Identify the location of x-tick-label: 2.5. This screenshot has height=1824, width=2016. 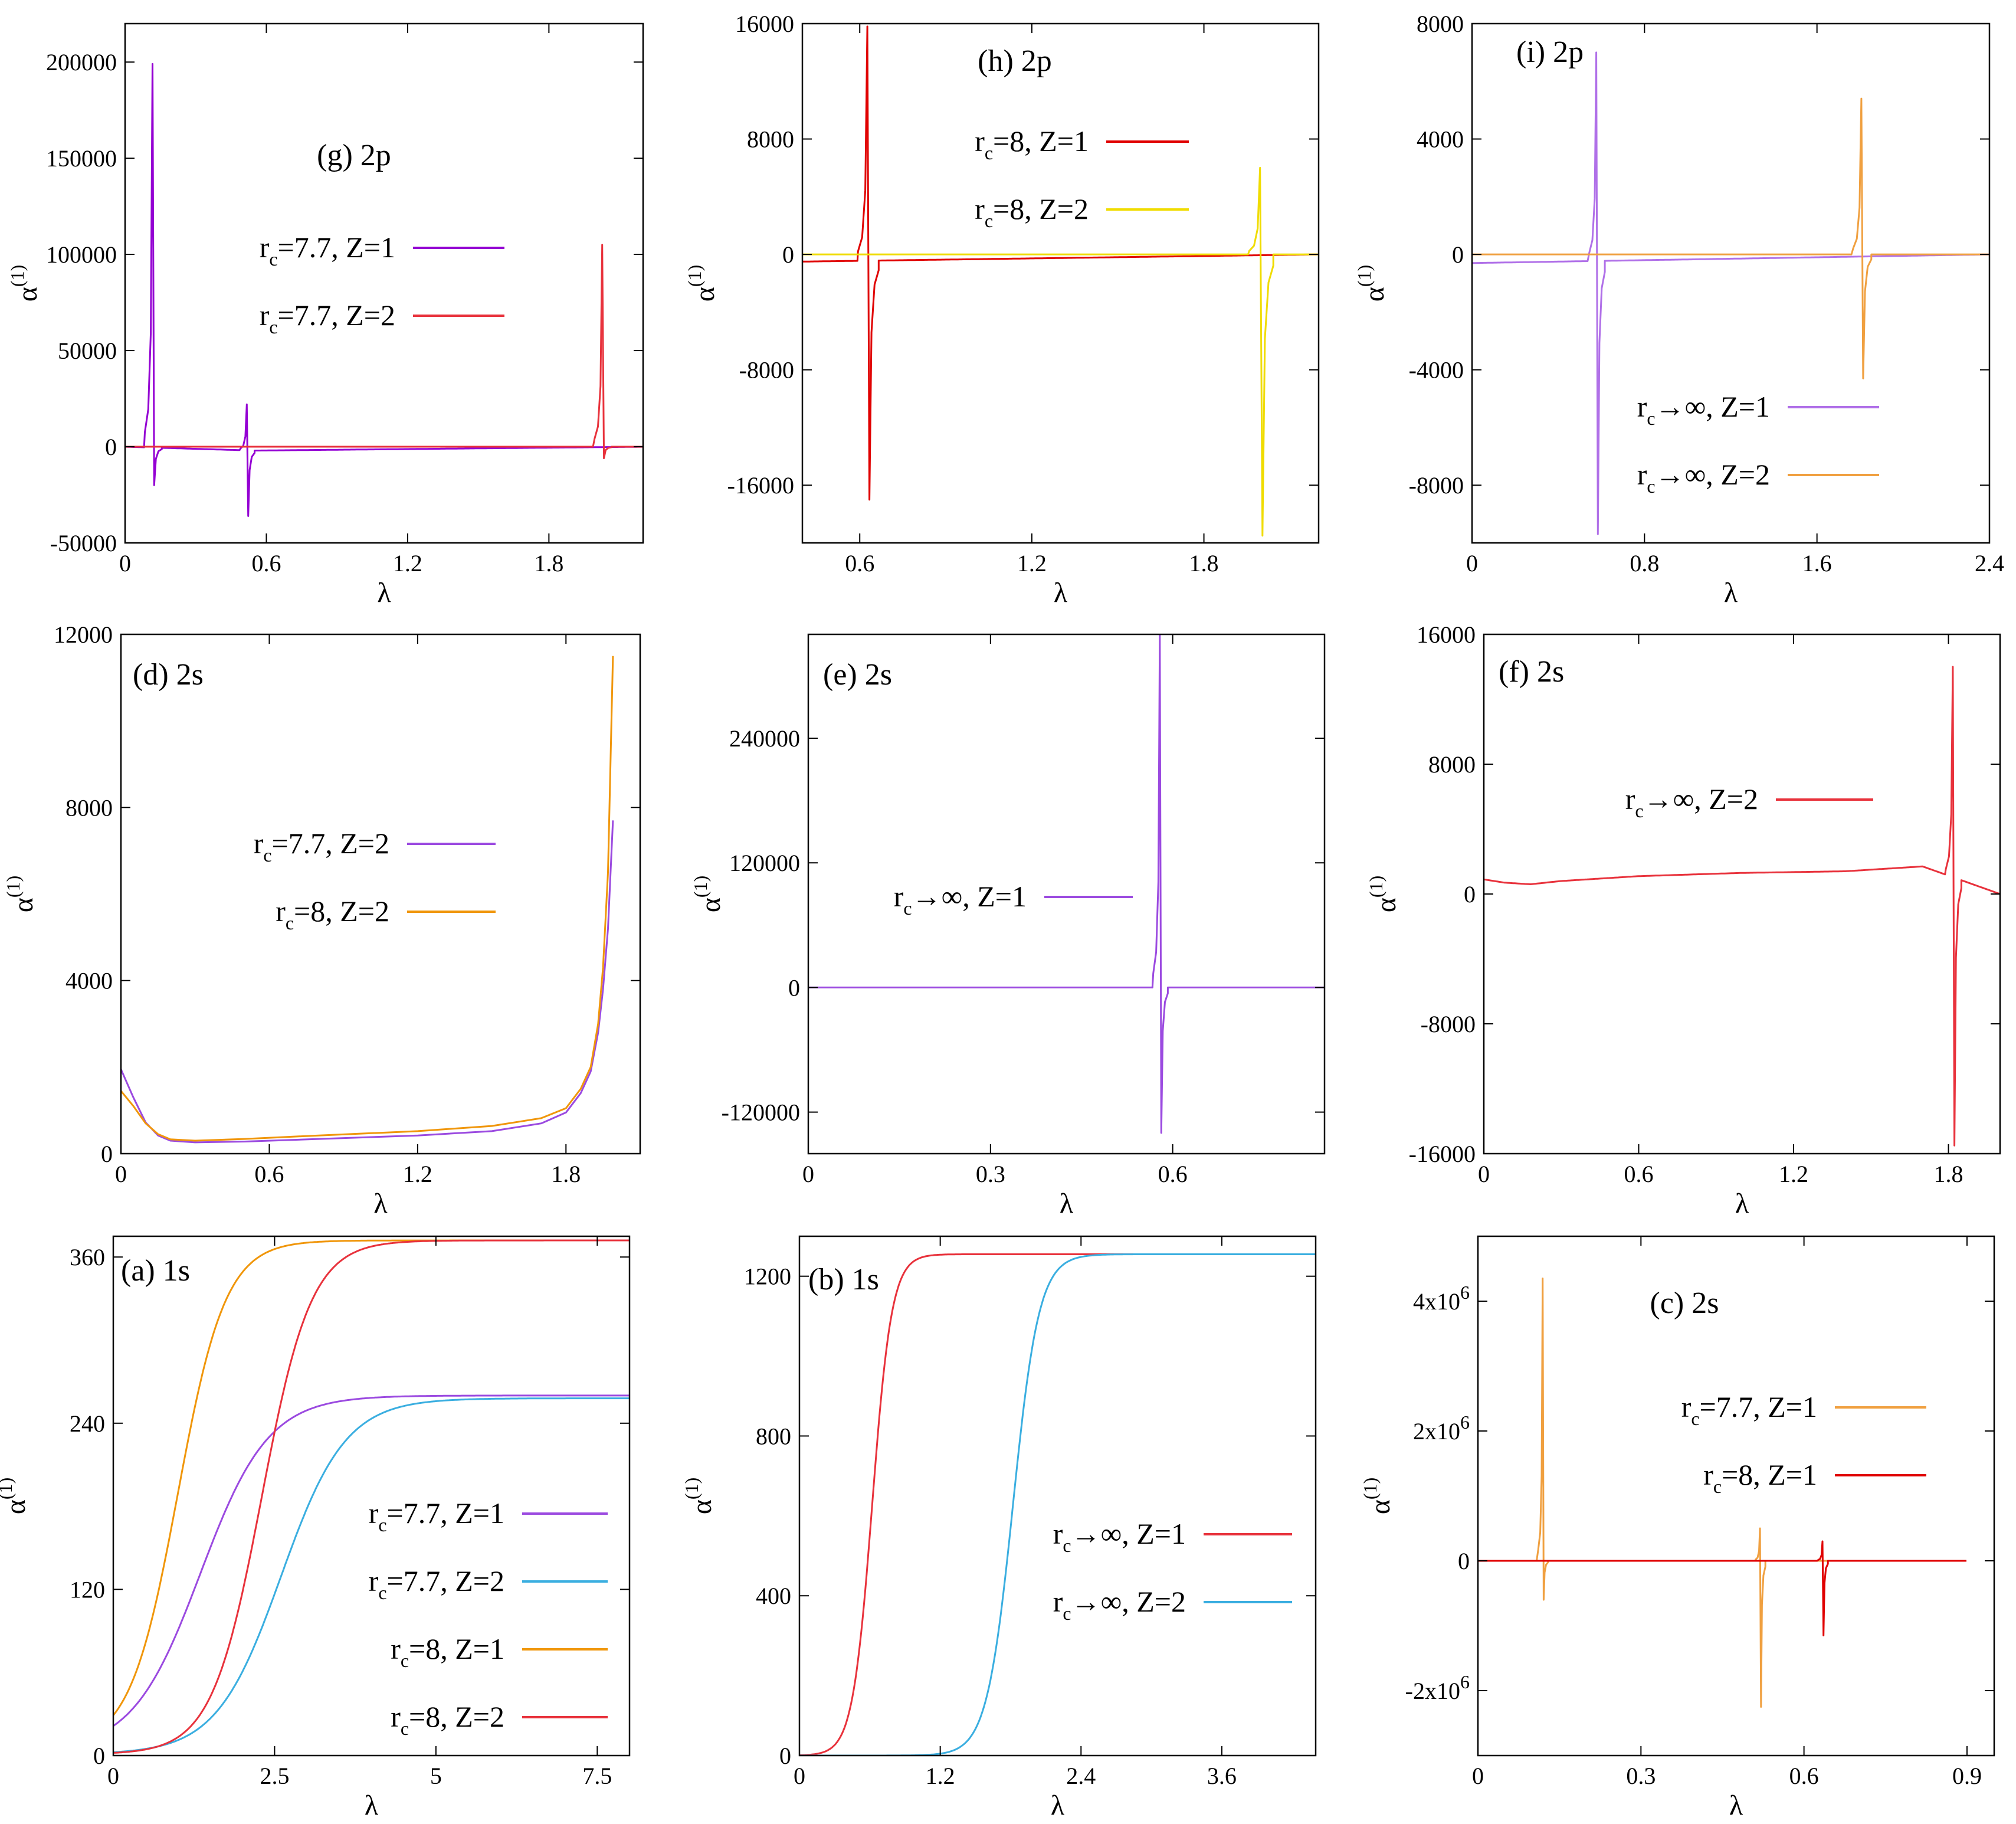
(274, 1776).